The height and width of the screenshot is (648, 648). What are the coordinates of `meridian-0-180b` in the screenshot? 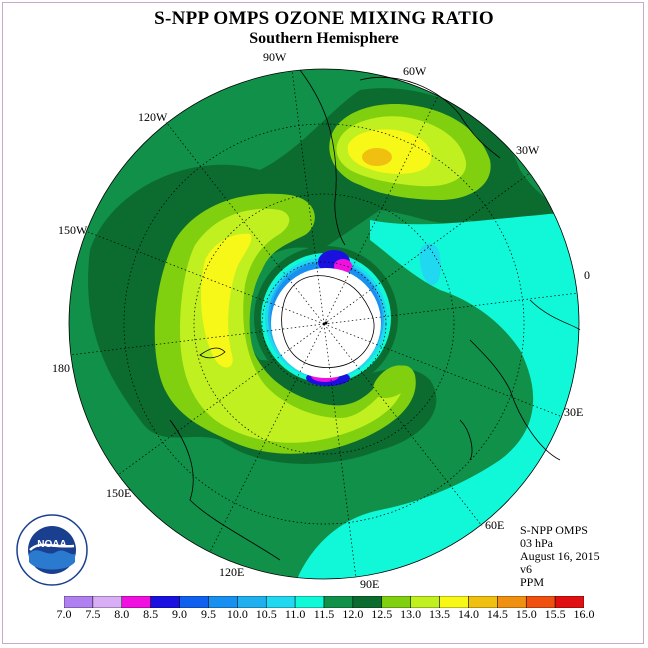 It's located at (451, 308).